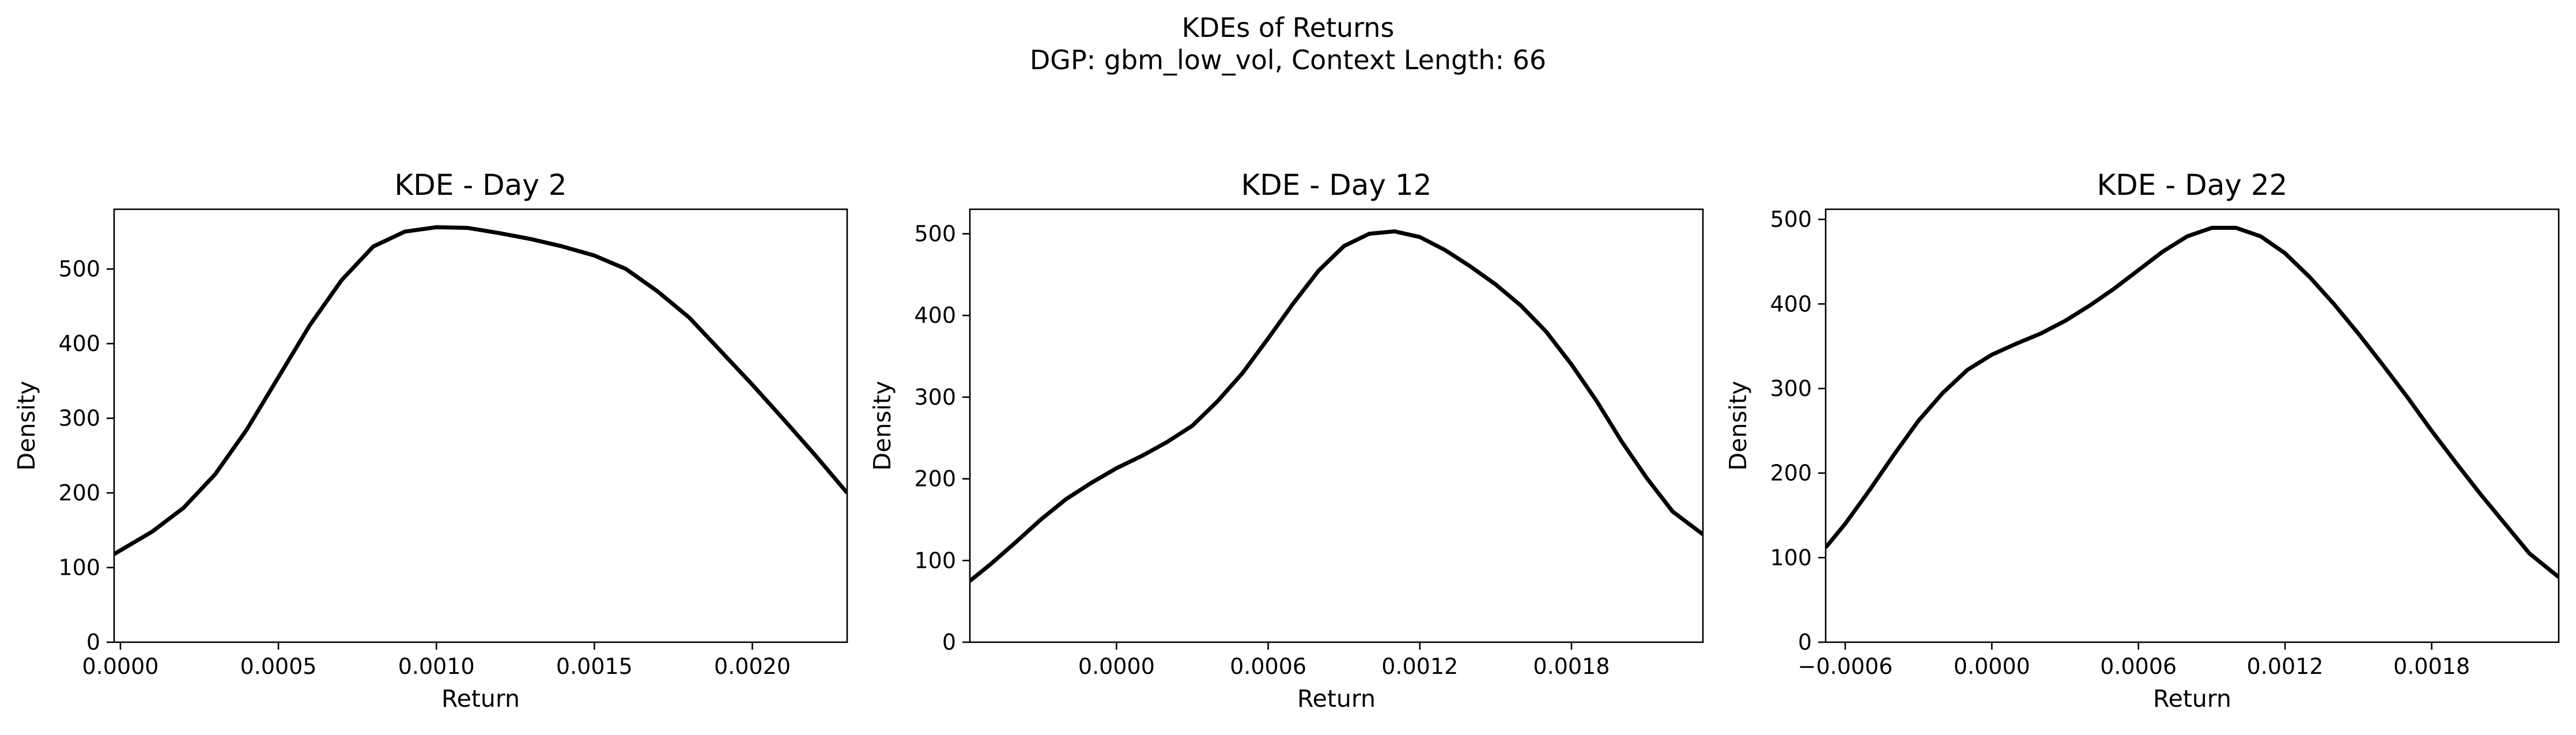 The height and width of the screenshot is (735, 2576). Describe the element at coordinates (2192, 185) in the screenshot. I see `panel-title: KDE - Day 22` at that location.